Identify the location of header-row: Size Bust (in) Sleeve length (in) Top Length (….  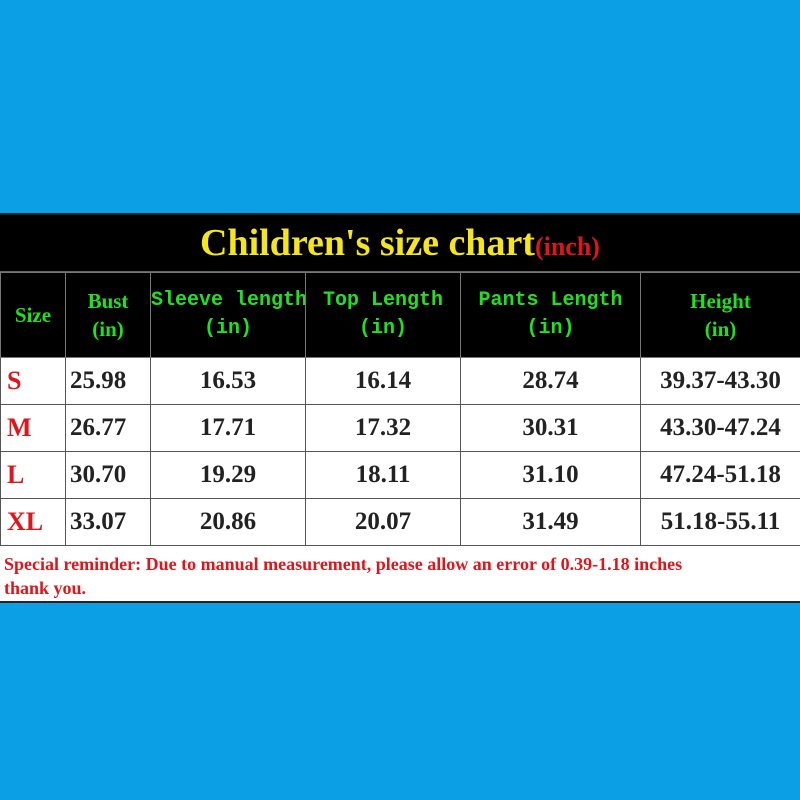
(400, 315).